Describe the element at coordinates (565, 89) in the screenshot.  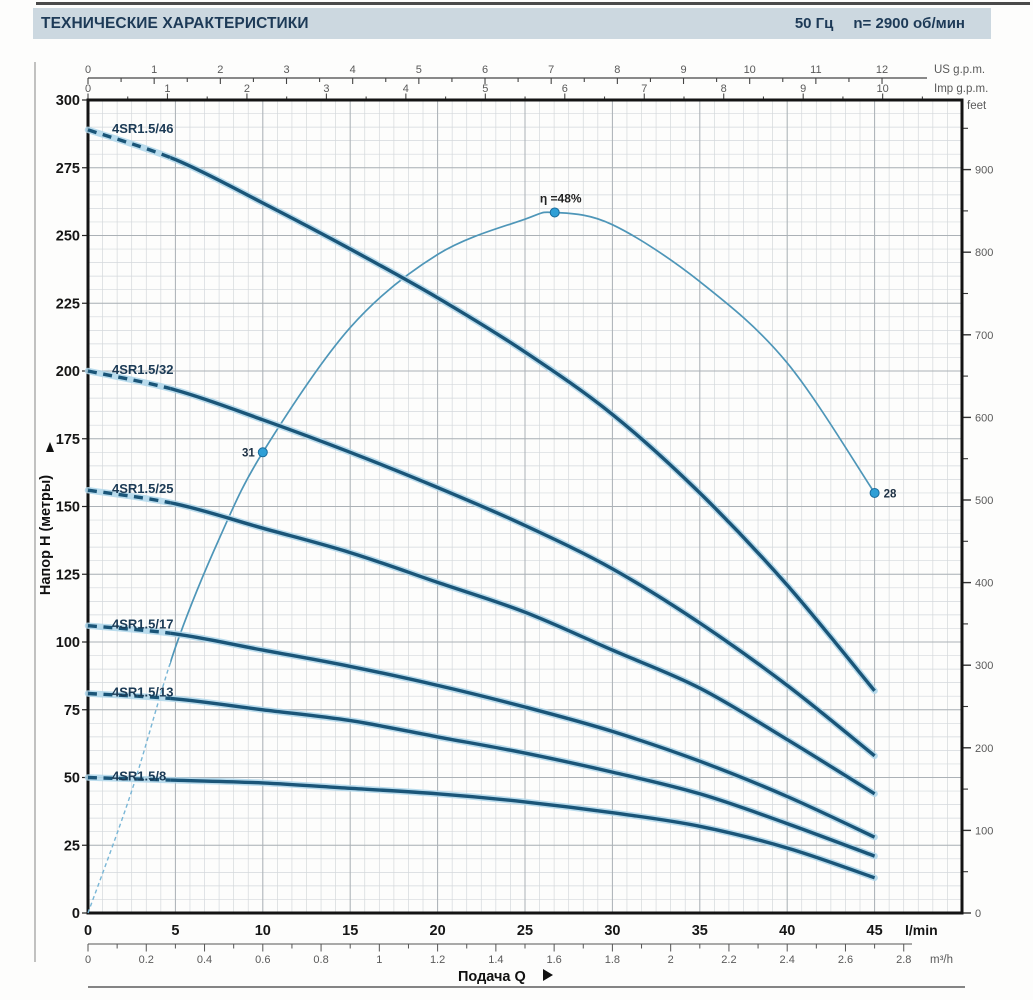
I see `imp-gpm-tick-label: 6` at that location.